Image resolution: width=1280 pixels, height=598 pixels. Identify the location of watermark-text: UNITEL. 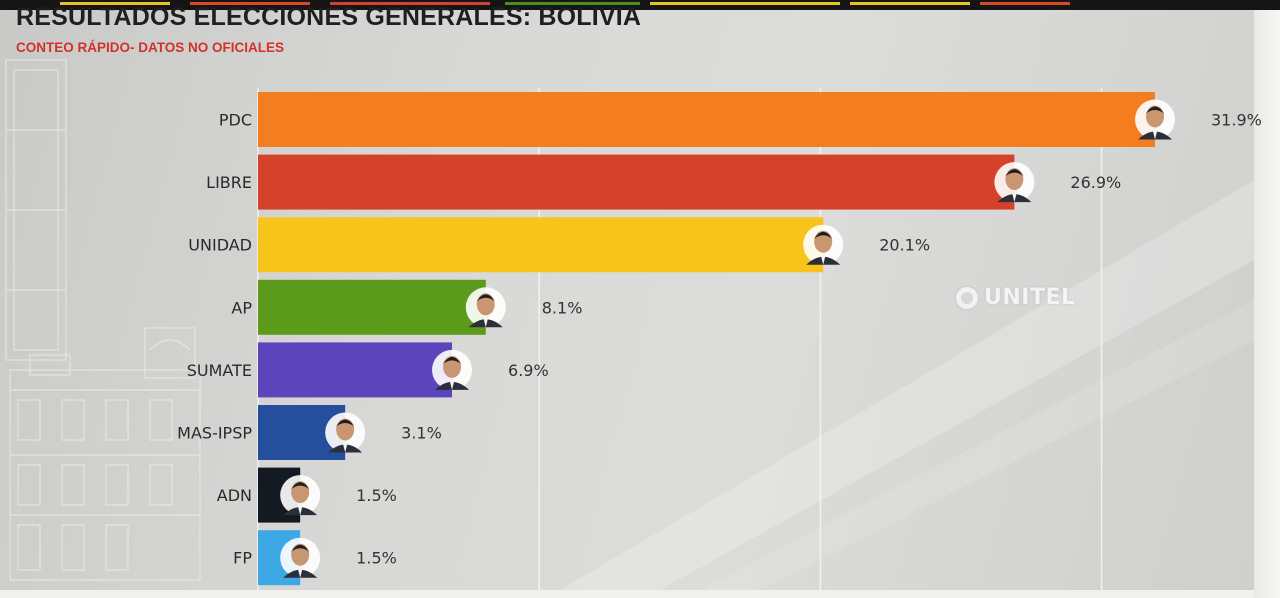
(1030, 297).